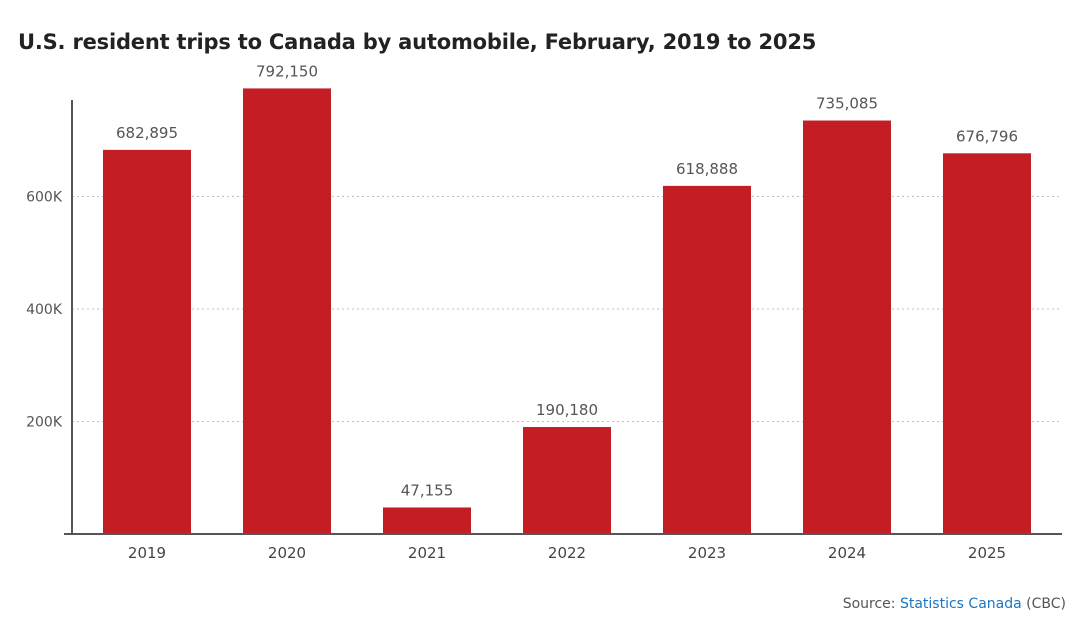  I want to click on x-tick-label: 2023, so click(707, 553).